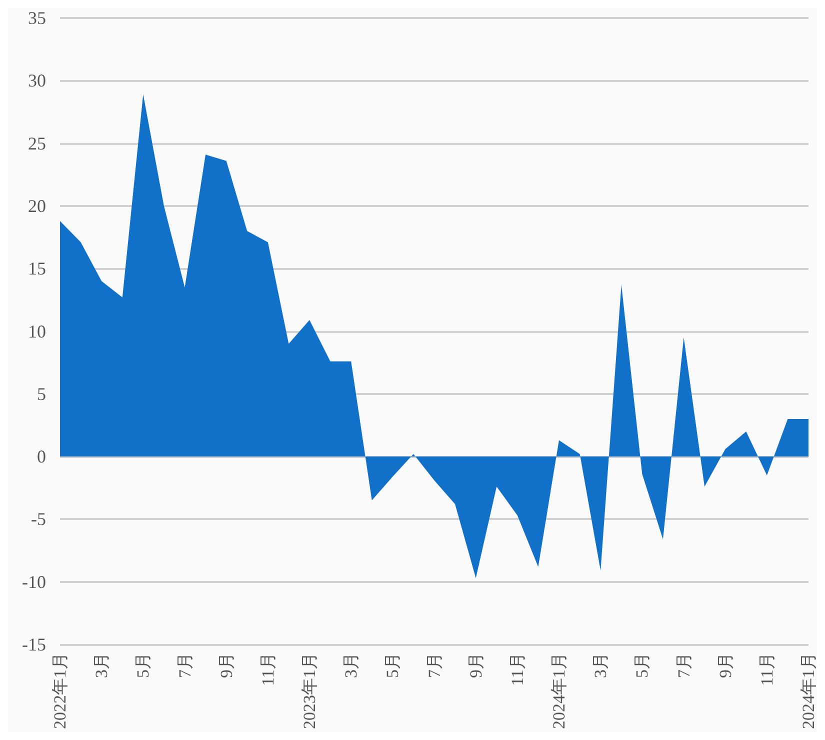  Describe the element at coordinates (41, 456) in the screenshot. I see `y-tick-label: 0` at that location.